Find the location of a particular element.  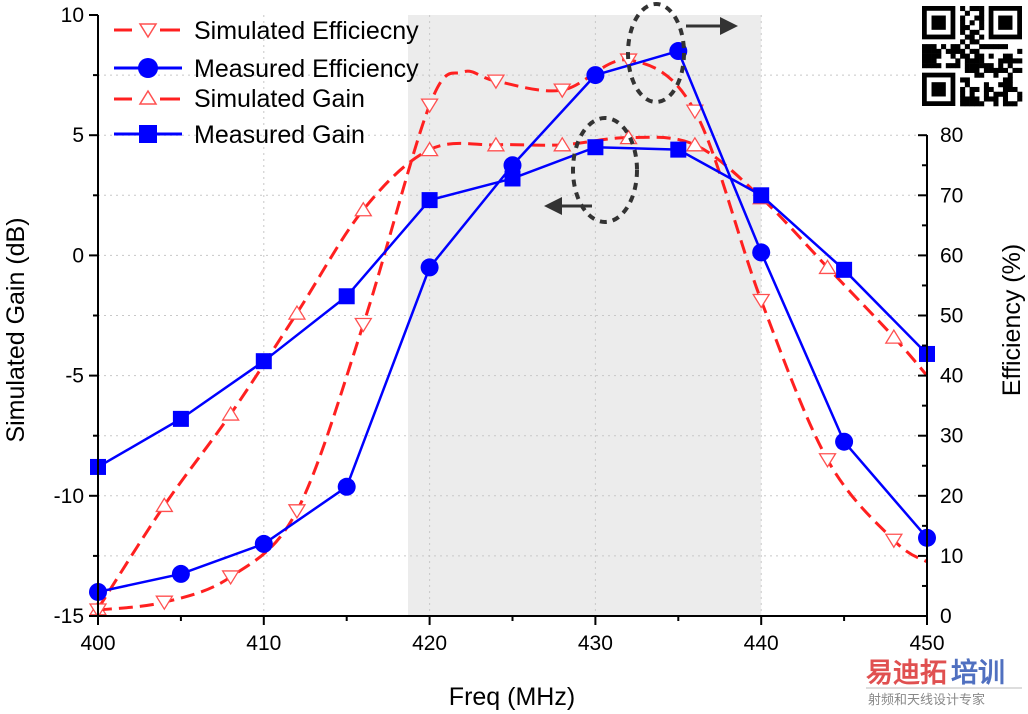

watermark-brand-red: 易迪拓 is located at coordinates (906, 673).